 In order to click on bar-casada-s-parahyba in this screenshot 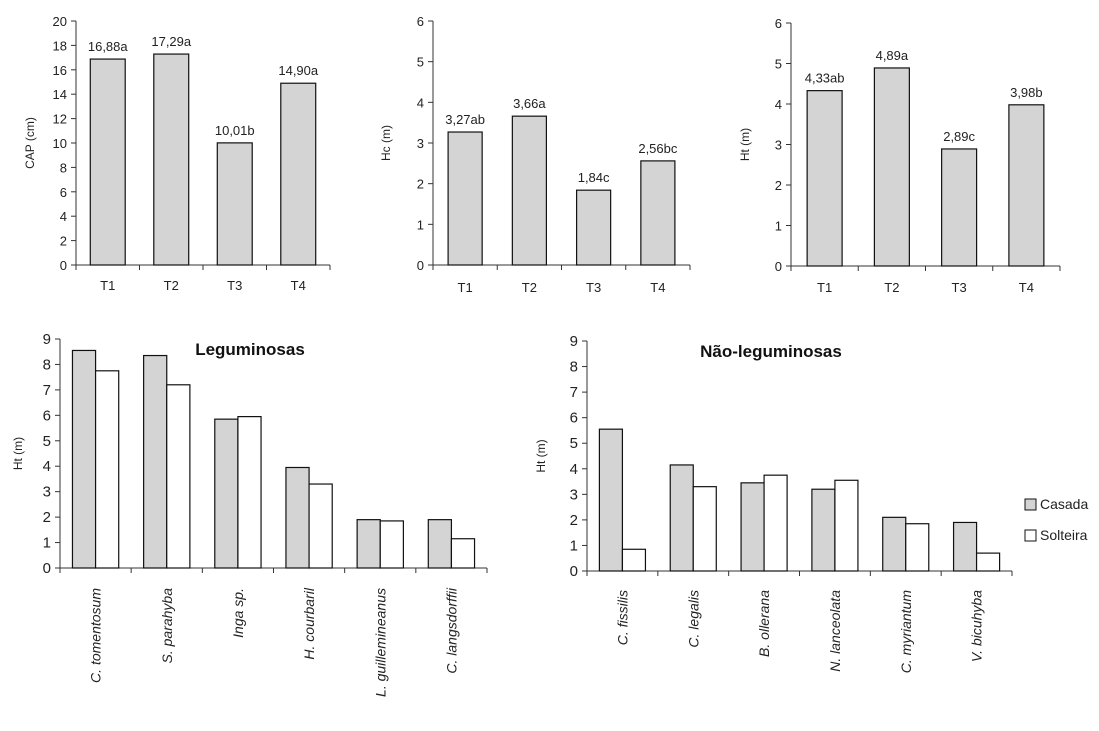, I will do `click(155, 461)`.